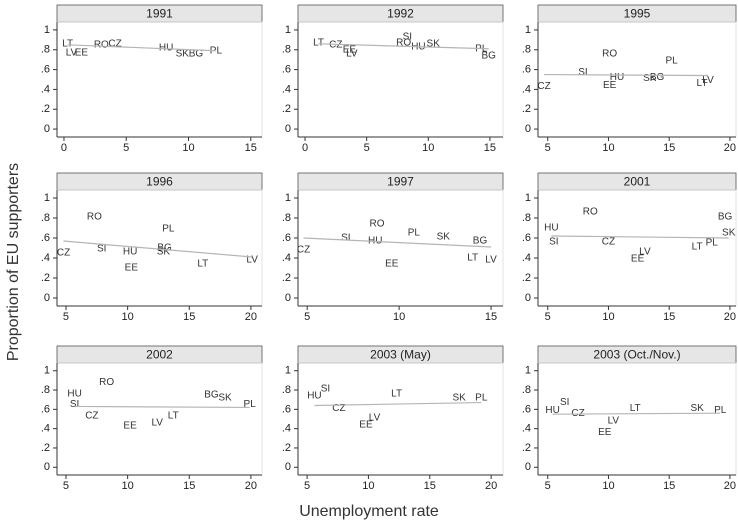  I want to click on panel-title: 1997, so click(400, 182).